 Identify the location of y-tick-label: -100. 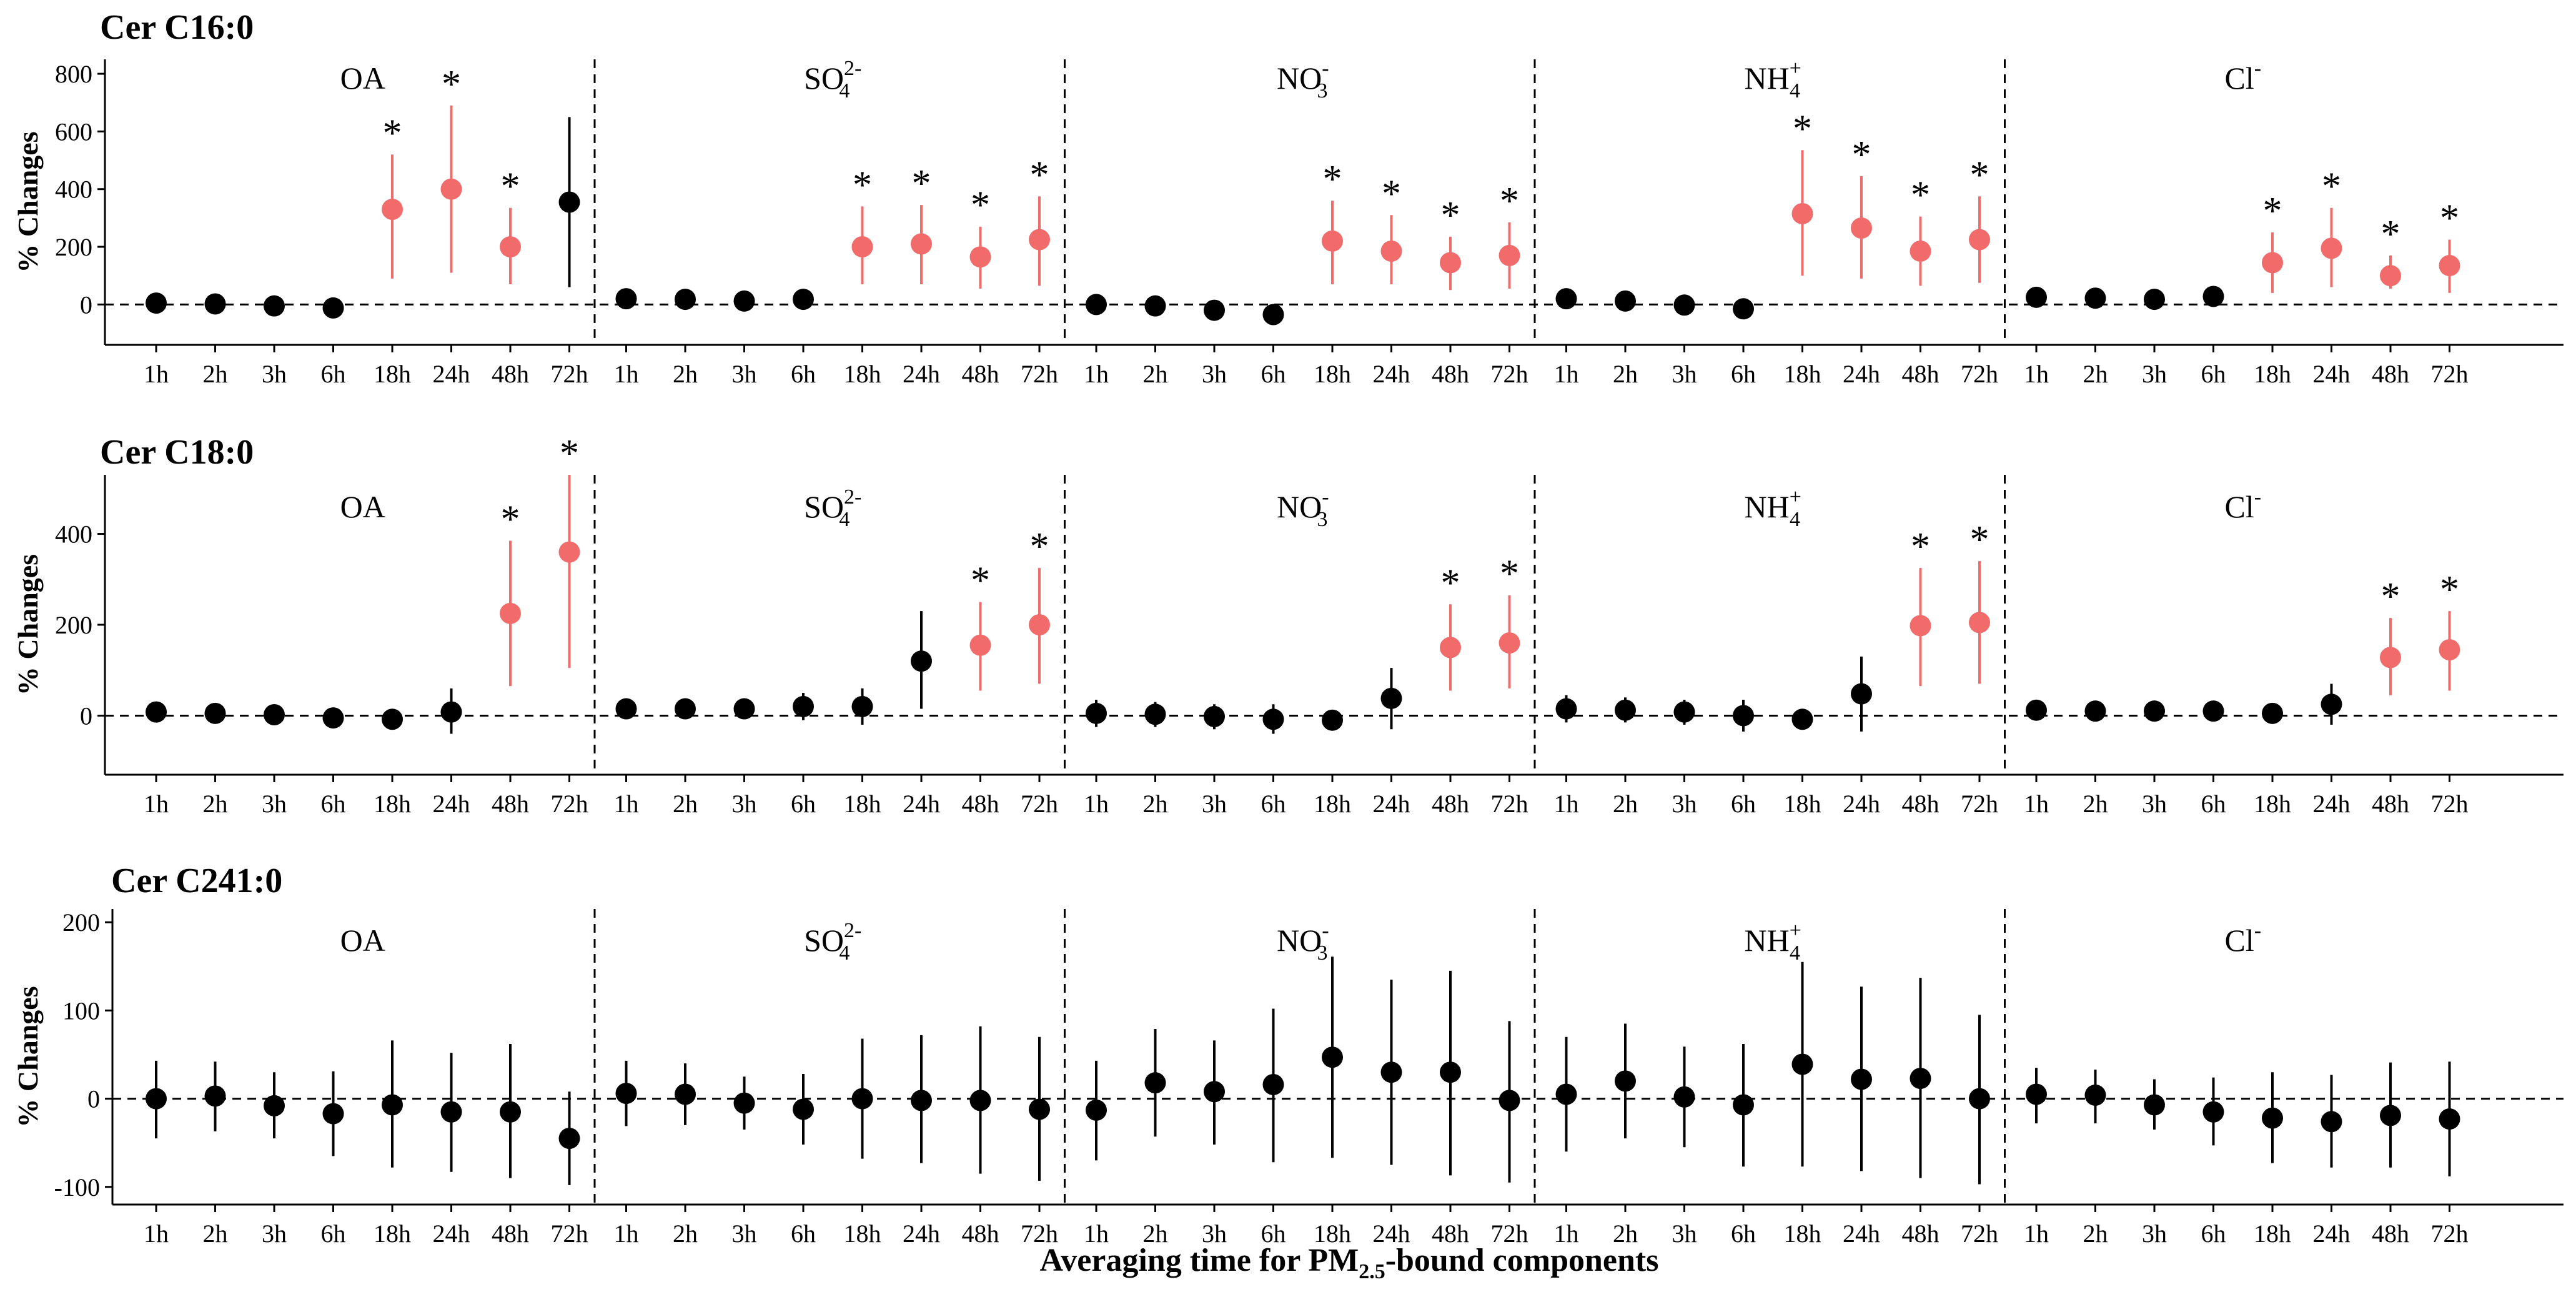
(77, 1187).